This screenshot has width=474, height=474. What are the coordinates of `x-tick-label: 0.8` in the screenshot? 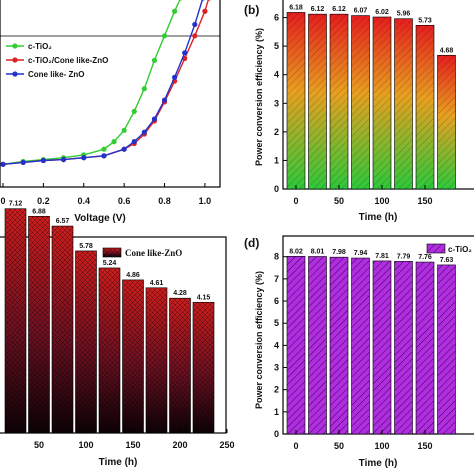 It's located at (164, 201).